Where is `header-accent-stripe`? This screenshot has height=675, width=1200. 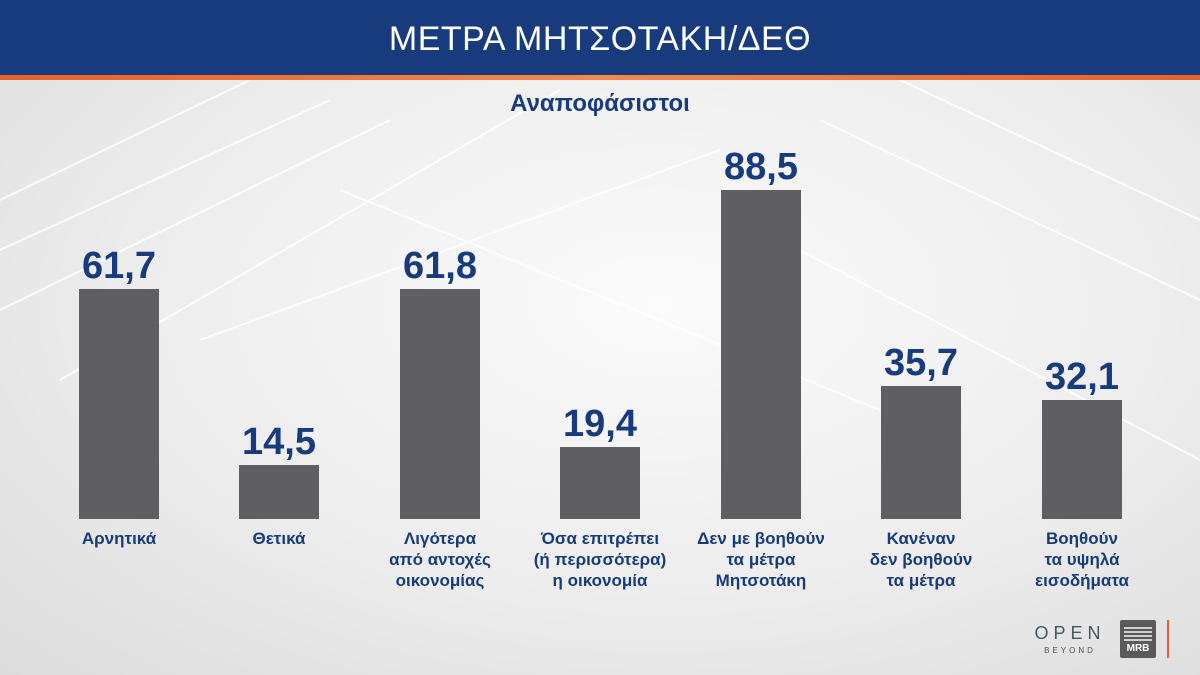 header-accent-stripe is located at coordinates (600, 77).